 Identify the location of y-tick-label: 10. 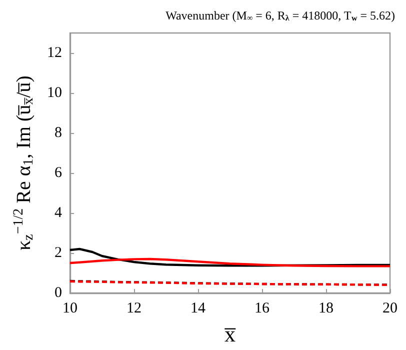
(54, 93).